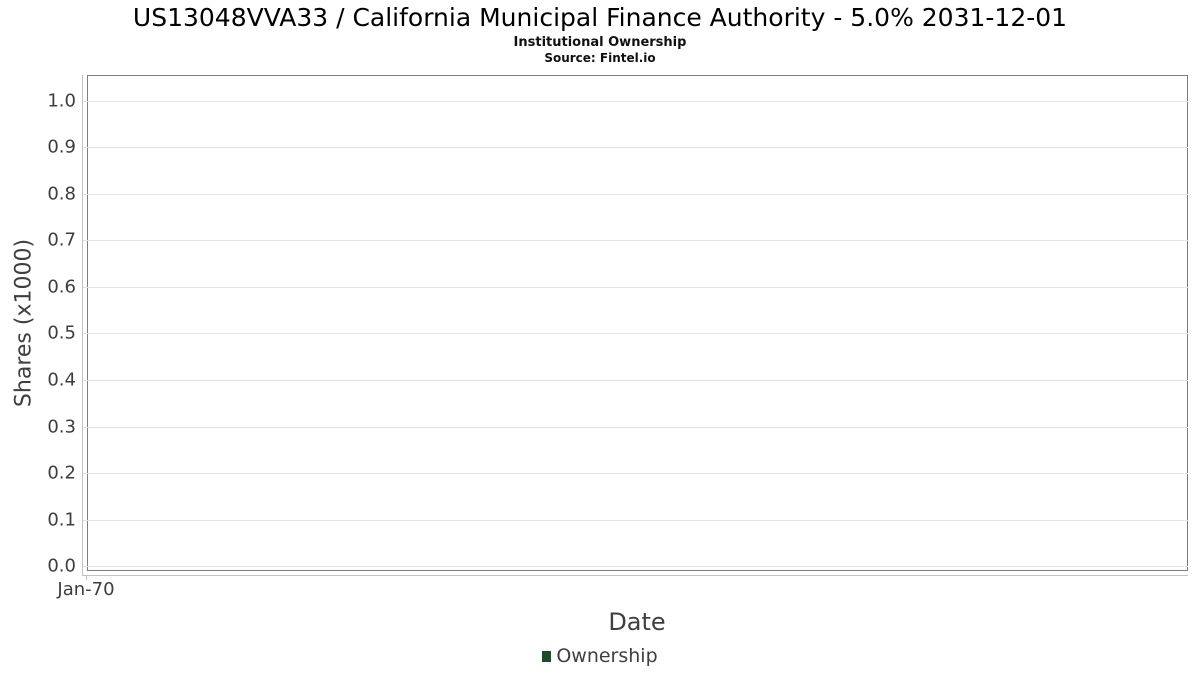 This screenshot has width=1200, height=675. Describe the element at coordinates (82, 325) in the screenshot. I see `y-axis-rail` at that location.